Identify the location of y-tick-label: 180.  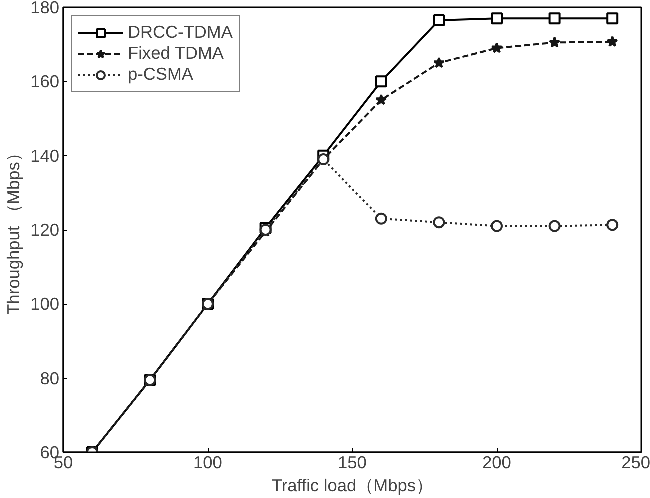
(45, 9).